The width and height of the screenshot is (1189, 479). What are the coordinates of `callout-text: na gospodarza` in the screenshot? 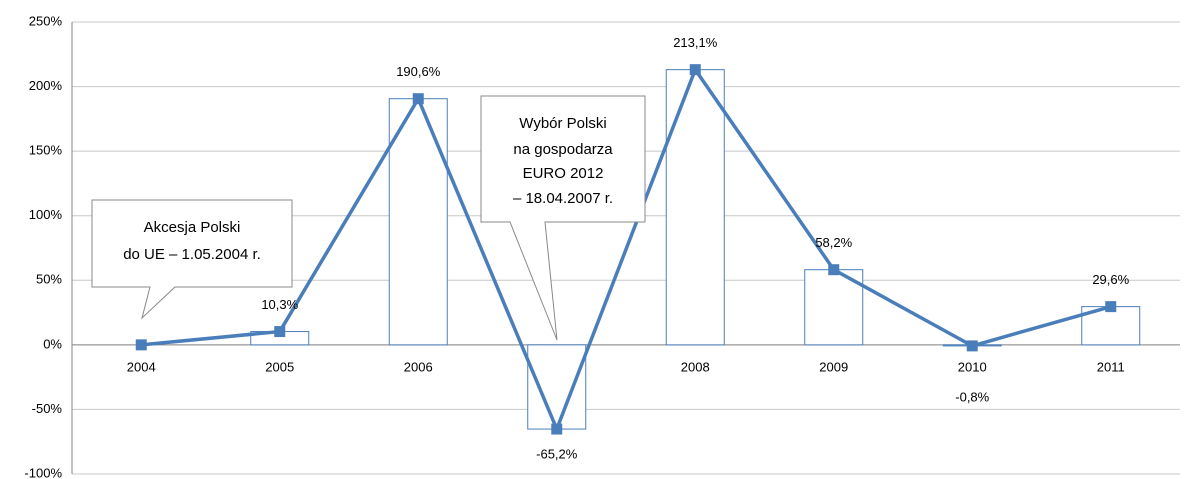 It's located at (563, 149).